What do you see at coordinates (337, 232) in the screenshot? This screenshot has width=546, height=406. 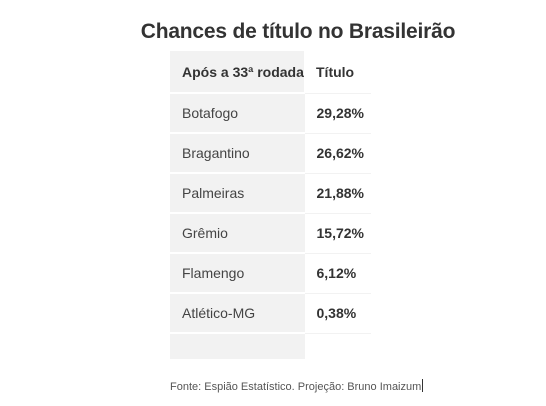 I see `title-chance: 15,72%` at bounding box center [337, 232].